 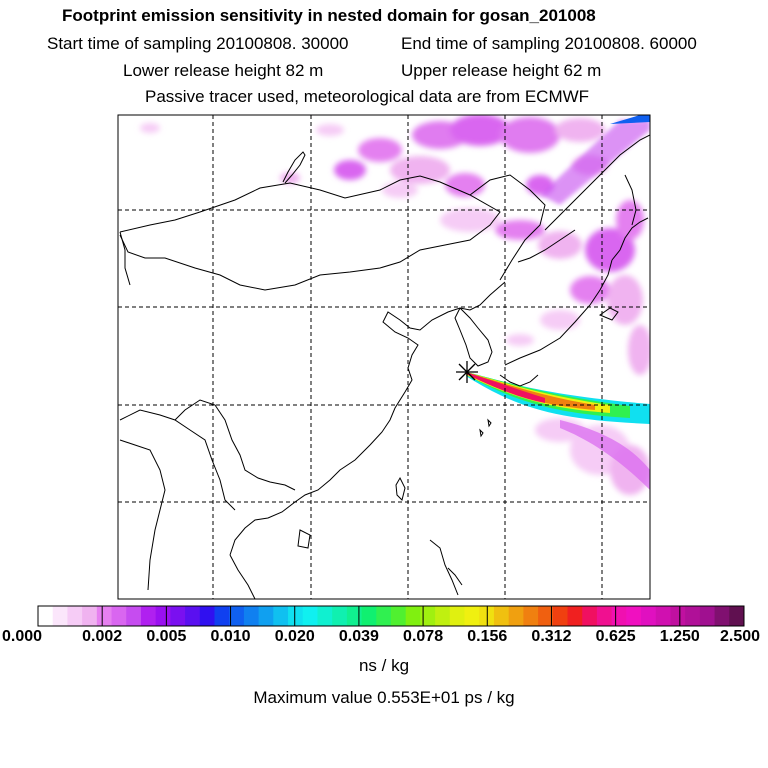 I want to click on colorbar-tick-label: 0.312, so click(x=551, y=636).